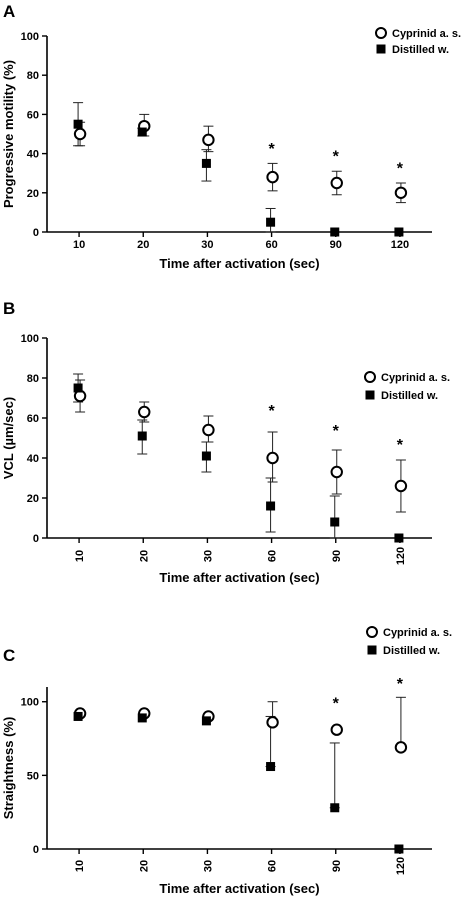 This screenshot has height=901, width=474. I want to click on y-tick-label: 50, so click(33, 776).